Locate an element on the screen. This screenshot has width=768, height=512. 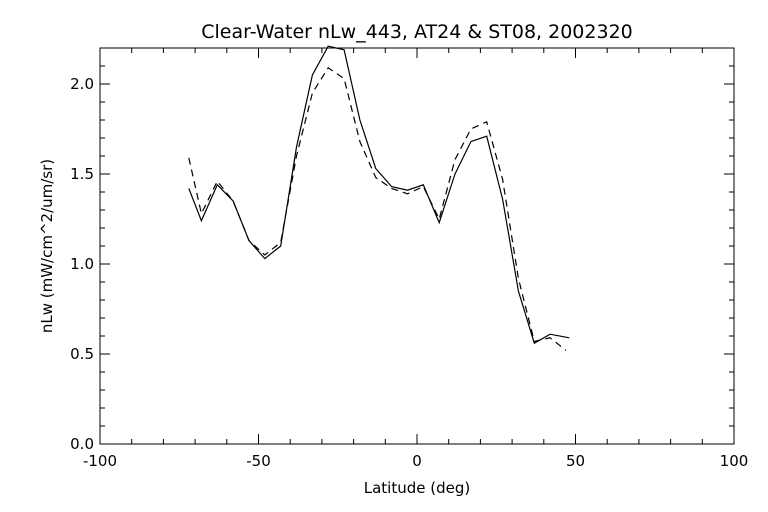
y-tick-label: 0.0 is located at coordinates (82, 444).